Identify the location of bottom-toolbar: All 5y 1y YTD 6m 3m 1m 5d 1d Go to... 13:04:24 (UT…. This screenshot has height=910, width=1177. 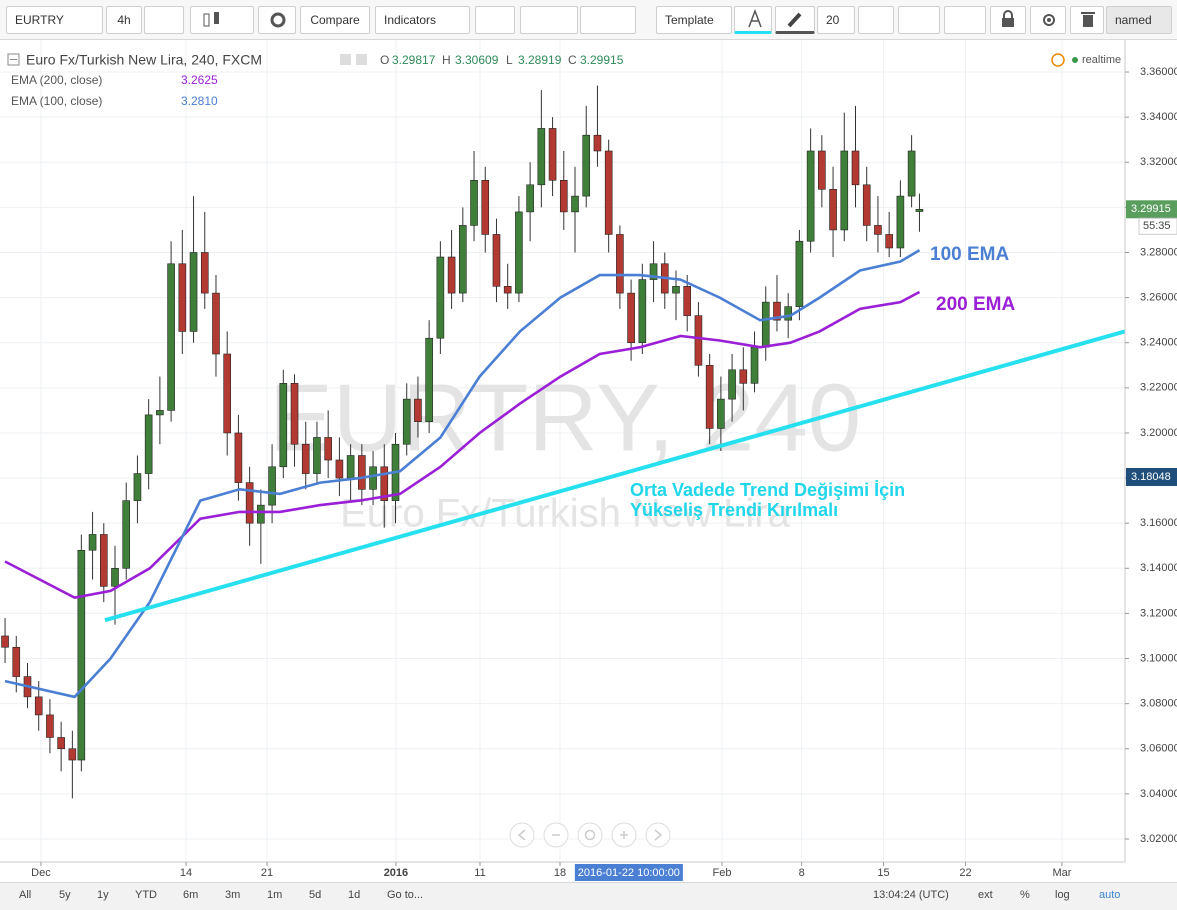
(588, 896).